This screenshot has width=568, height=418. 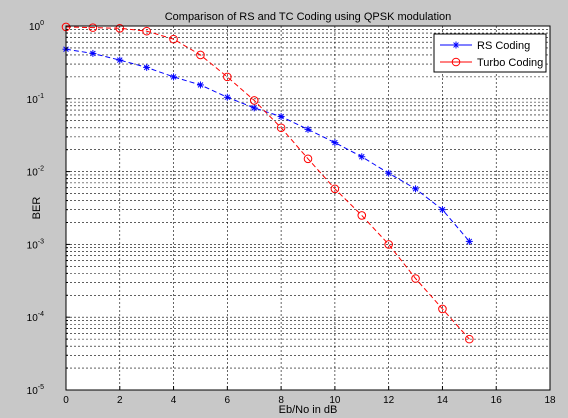 I want to click on y-tick-label: 10⁻², so click(x=35, y=172).